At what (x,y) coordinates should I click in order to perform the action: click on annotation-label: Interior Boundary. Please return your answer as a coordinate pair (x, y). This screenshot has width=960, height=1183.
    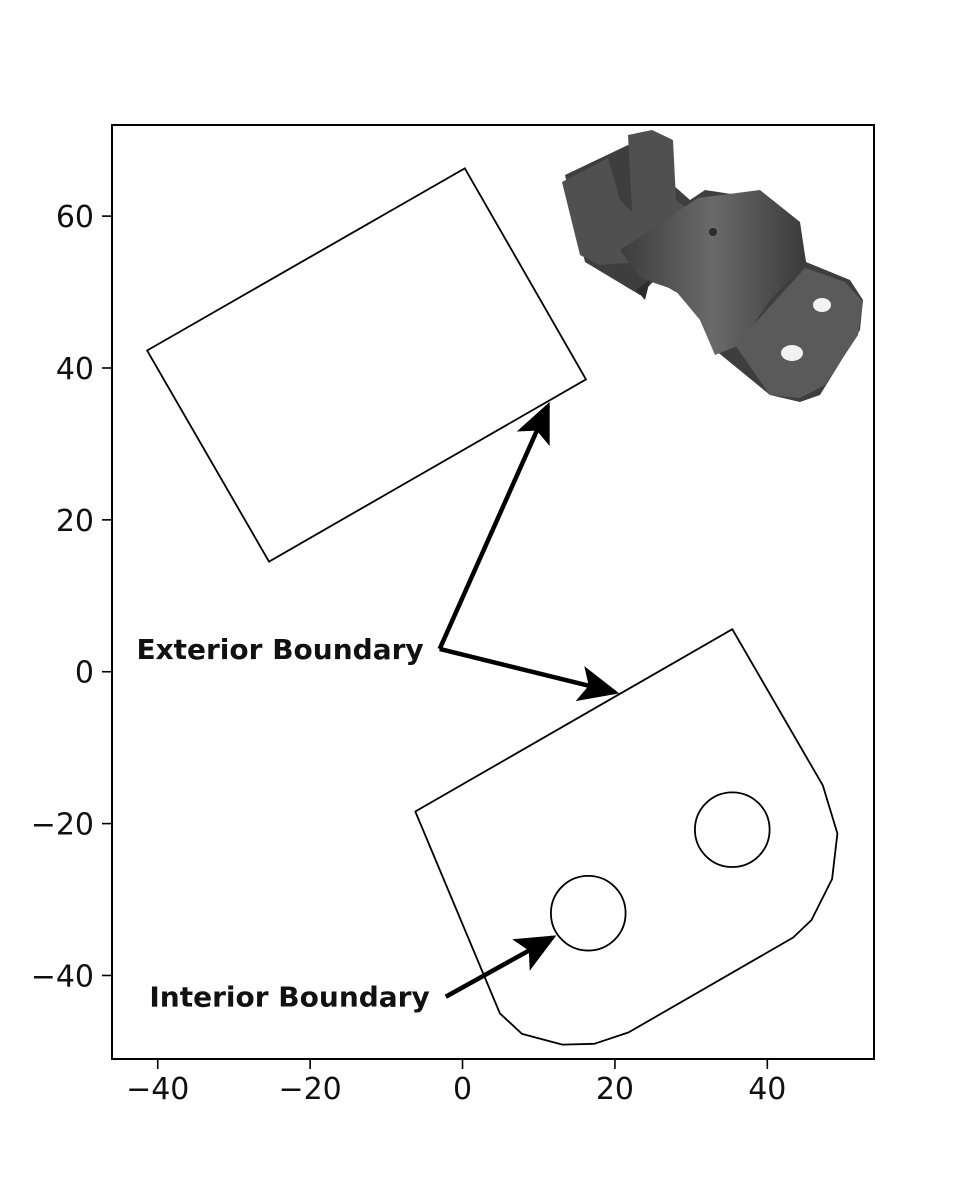
    Looking at the image, I should click on (289, 997).